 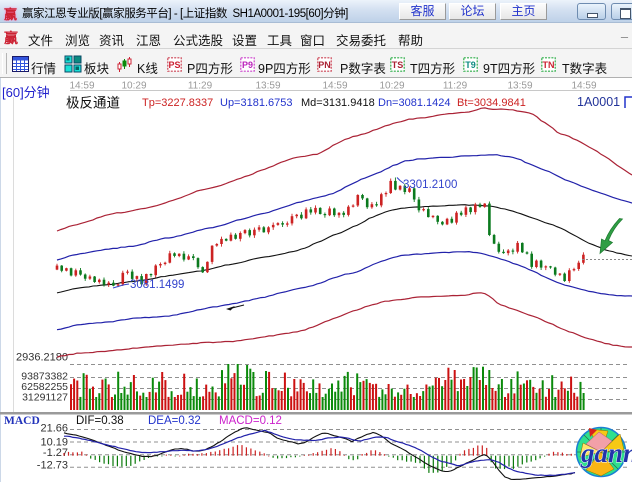 What do you see at coordinates (22, 421) in the screenshot?
I see `svg-text: MACD` at bounding box center [22, 421].